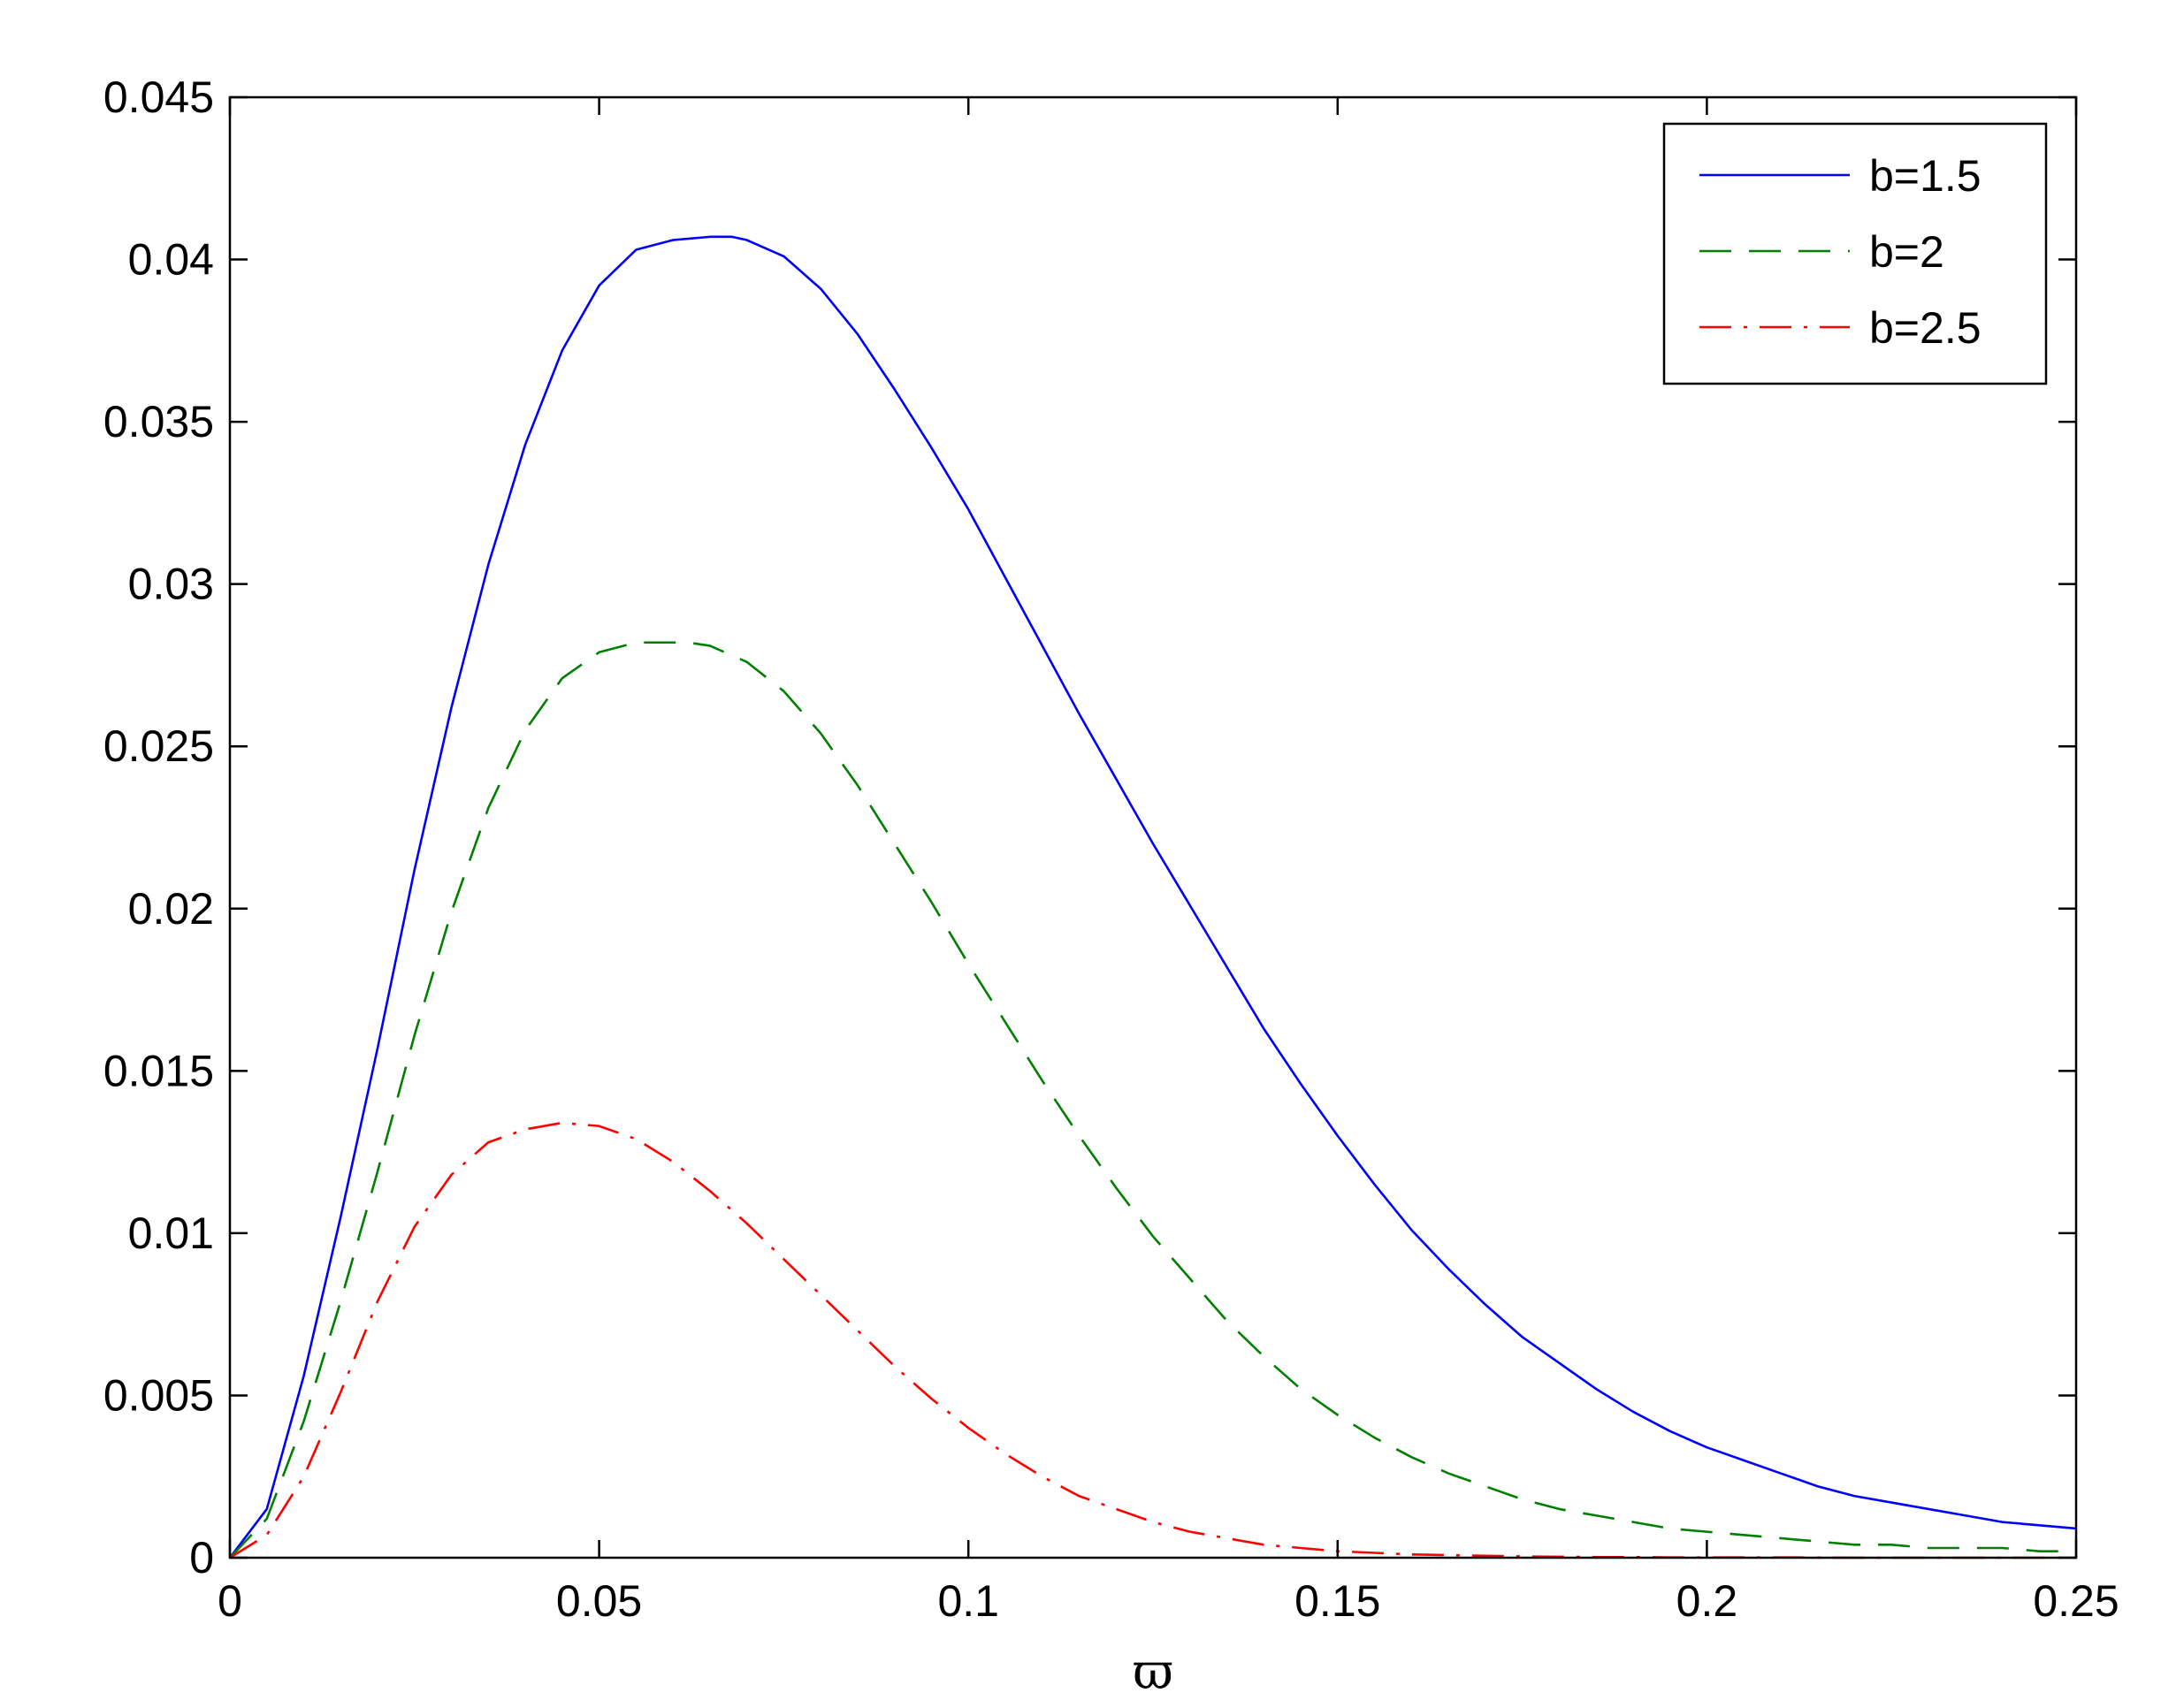 The height and width of the screenshot is (1708, 2161). I want to click on x-tick-label: 0.25, so click(2076, 1601).